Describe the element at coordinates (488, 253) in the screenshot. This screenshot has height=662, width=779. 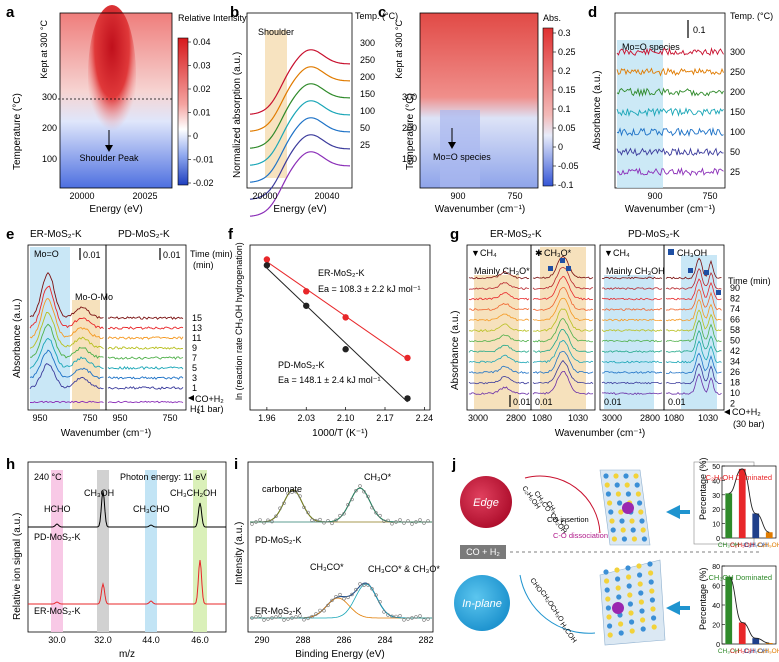
I see `g-ch4-left: CH₄` at that location.